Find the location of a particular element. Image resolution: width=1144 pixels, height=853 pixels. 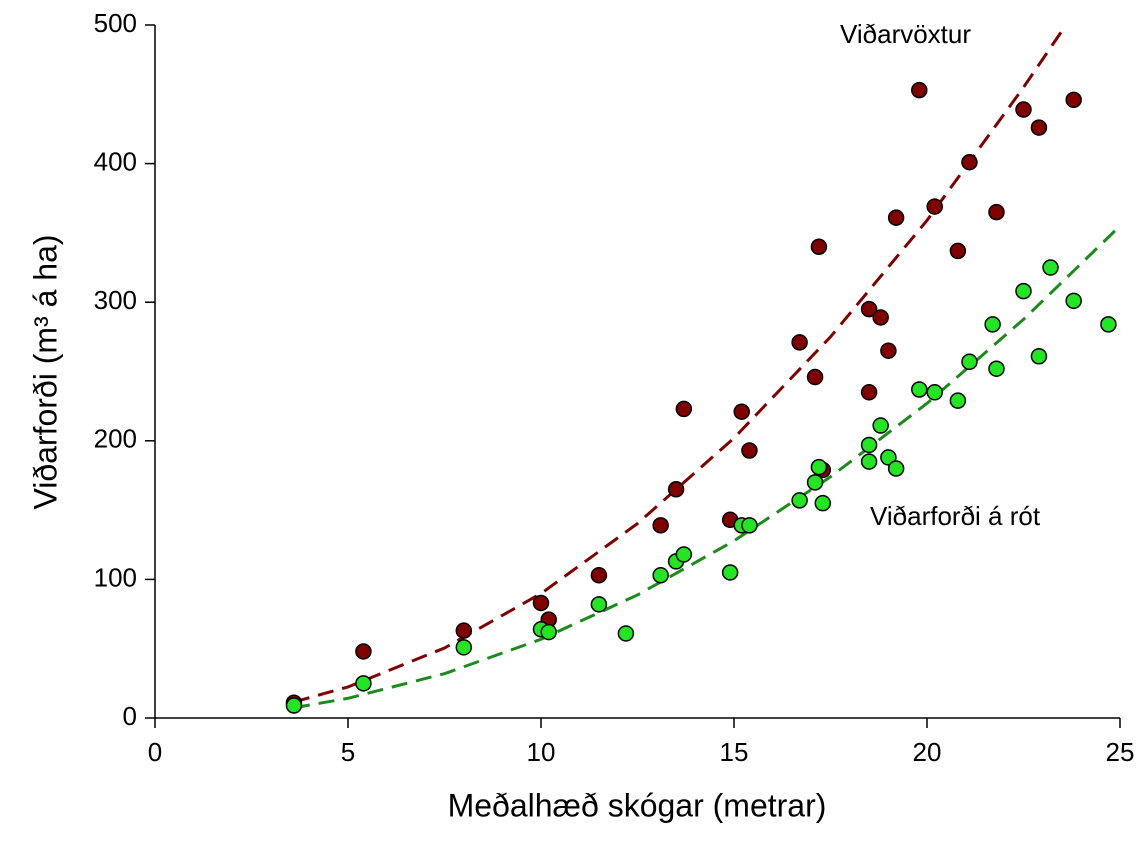

y-tick-label: 400 is located at coordinates (115, 161).